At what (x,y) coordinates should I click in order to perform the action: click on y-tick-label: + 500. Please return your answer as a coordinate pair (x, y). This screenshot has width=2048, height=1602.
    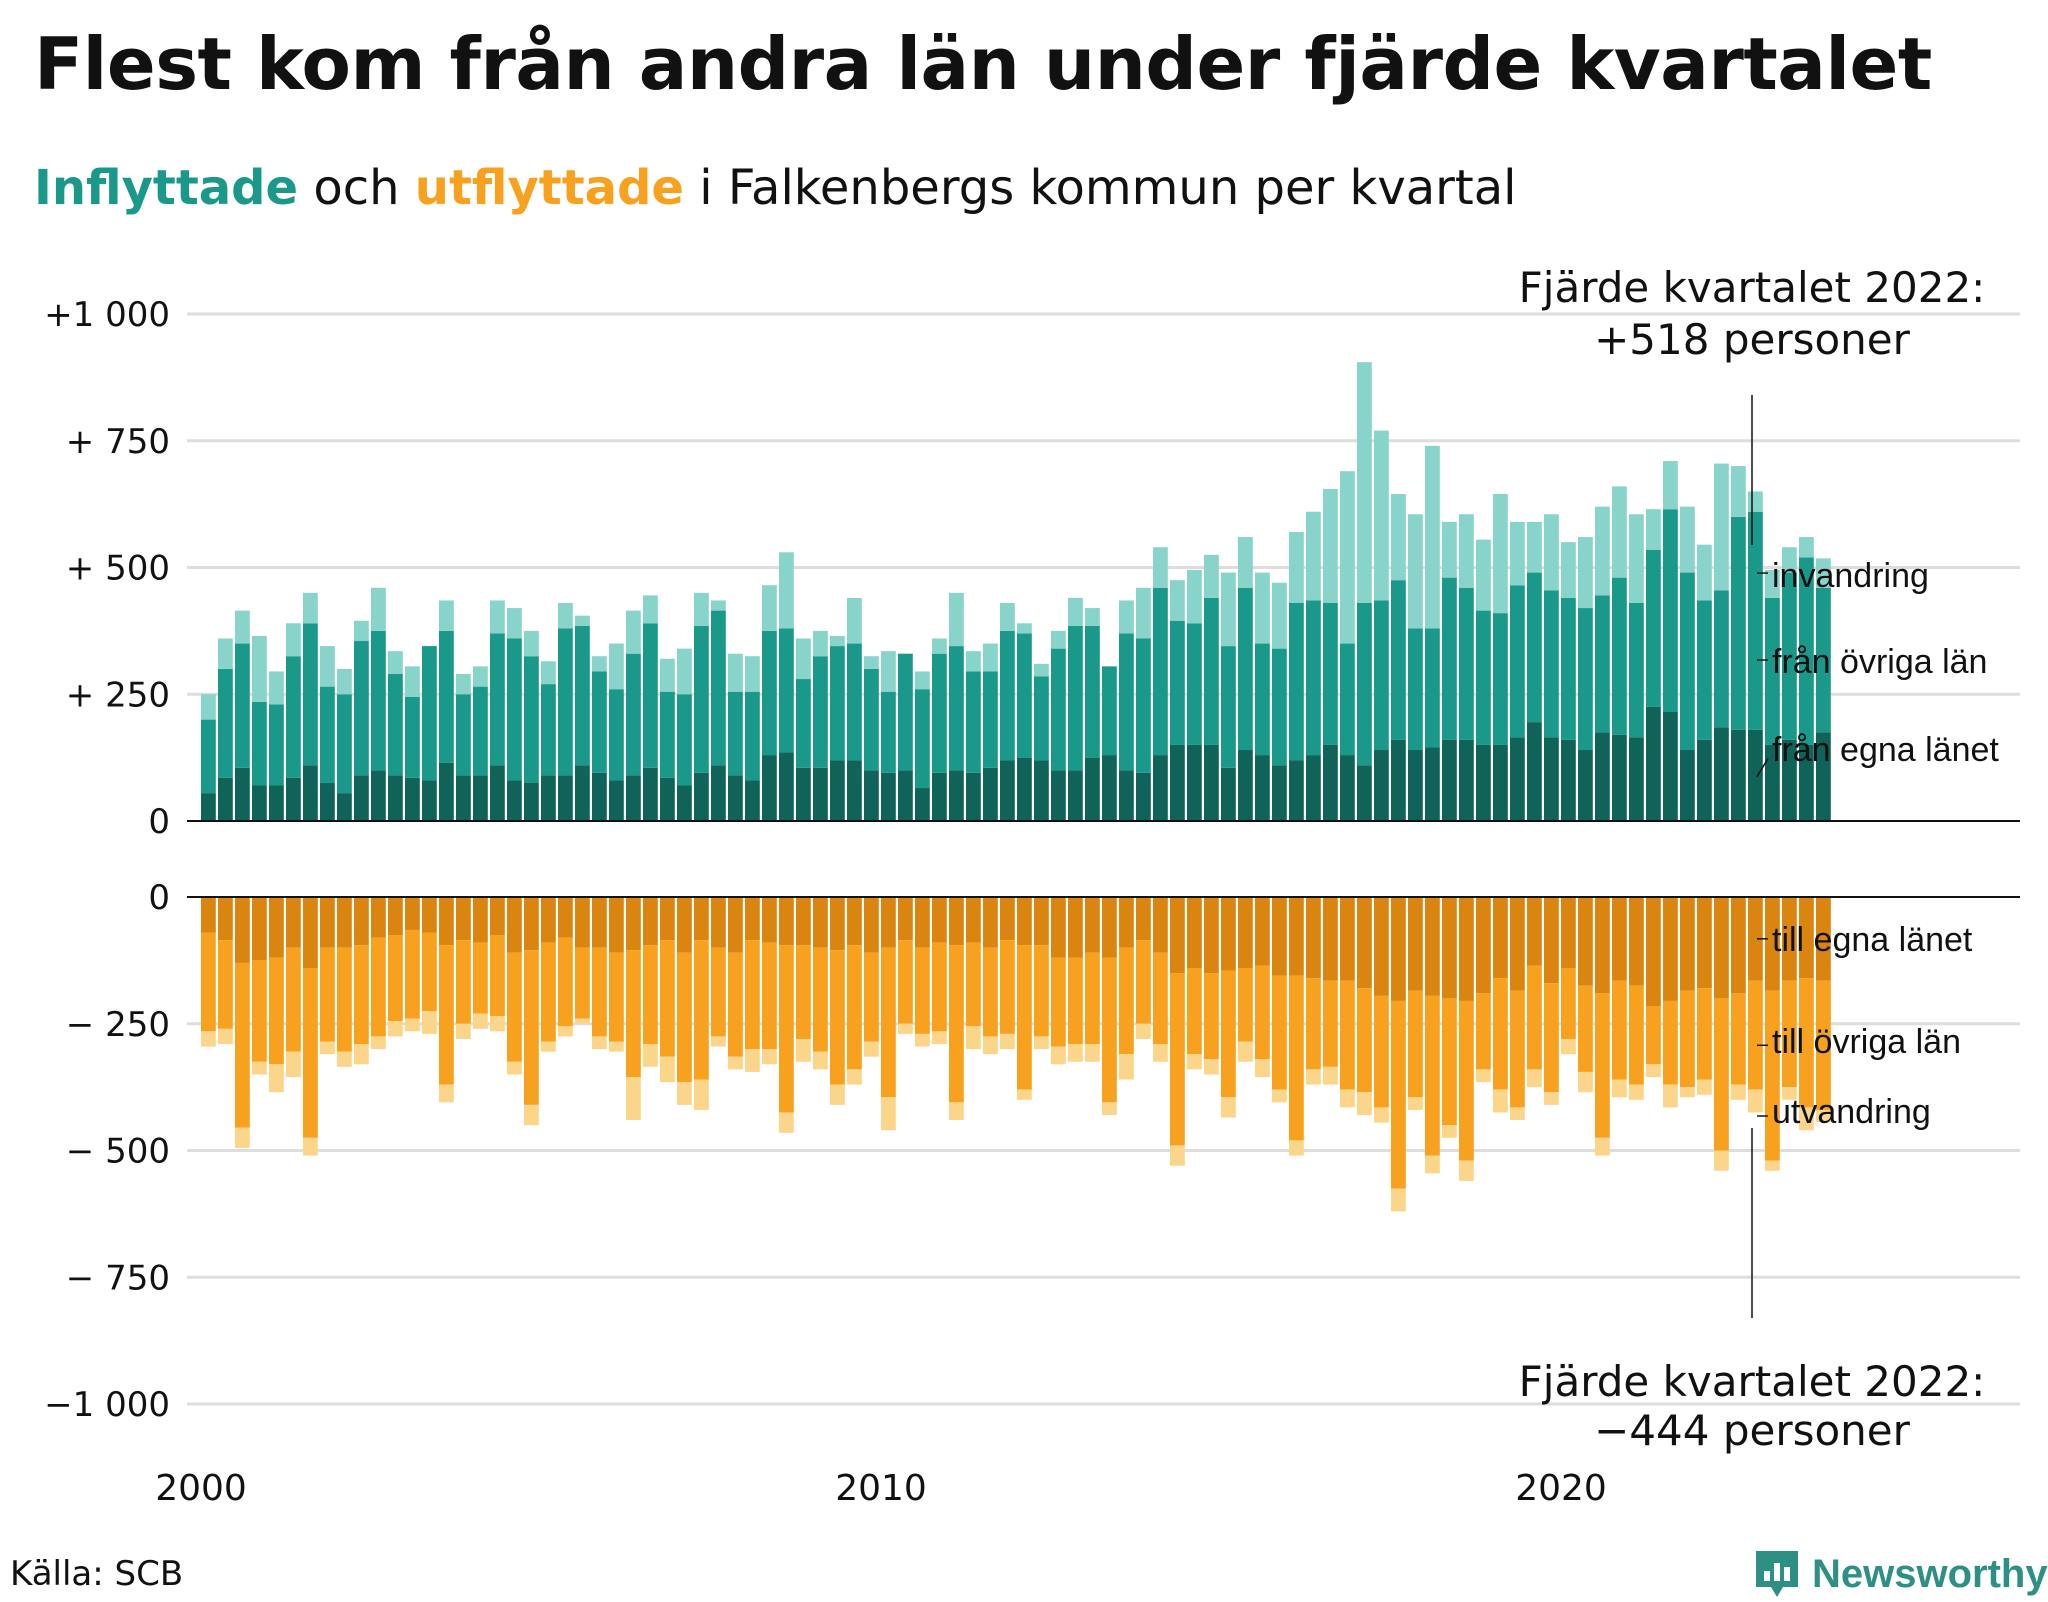
    Looking at the image, I should click on (118, 569).